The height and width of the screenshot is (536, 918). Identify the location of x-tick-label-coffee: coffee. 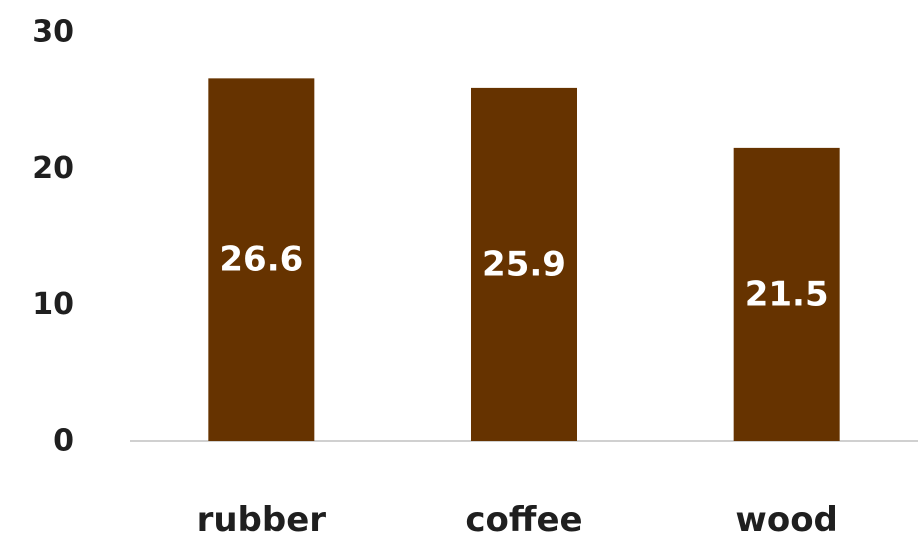
(523, 518).